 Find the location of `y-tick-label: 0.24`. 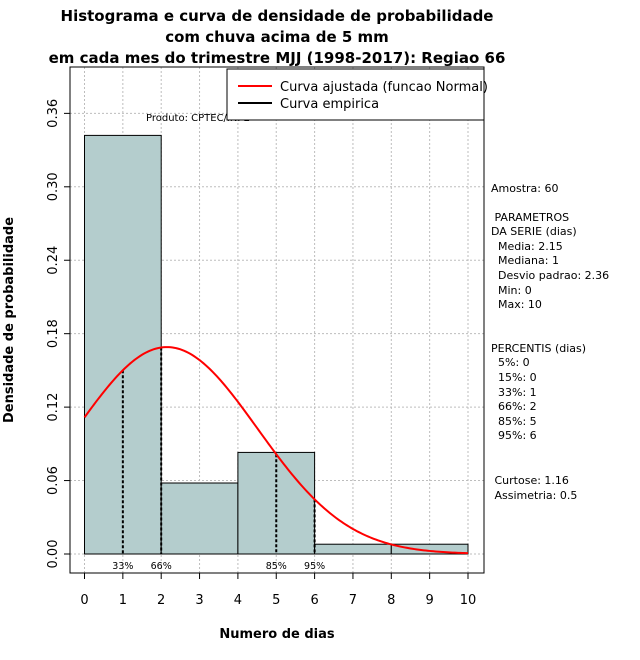

y-tick-label: 0.24 is located at coordinates (53, 260).